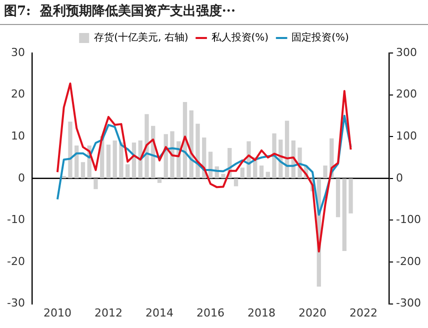 The width and height of the screenshot is (428, 328). What do you see at coordinates (108, 313) in the screenshot?
I see `x-tick-label: 2012` at bounding box center [108, 313].